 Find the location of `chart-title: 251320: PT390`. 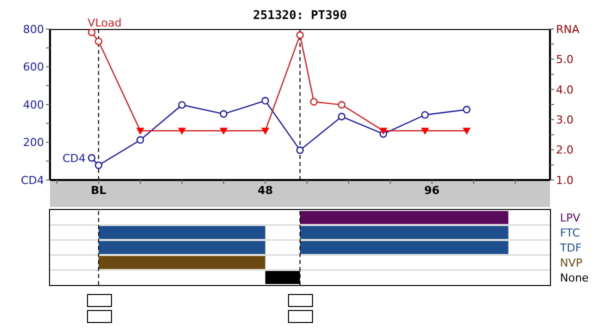

chart-title: 251320: PT390 is located at coordinates (300, 15).